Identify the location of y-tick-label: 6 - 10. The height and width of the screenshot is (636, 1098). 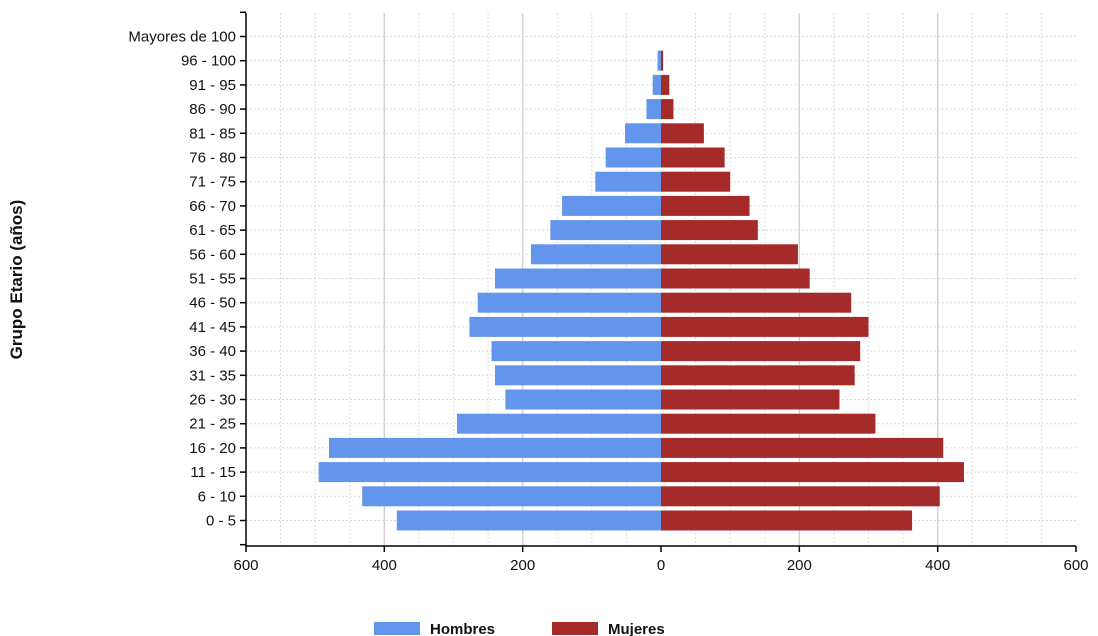
(217, 496).